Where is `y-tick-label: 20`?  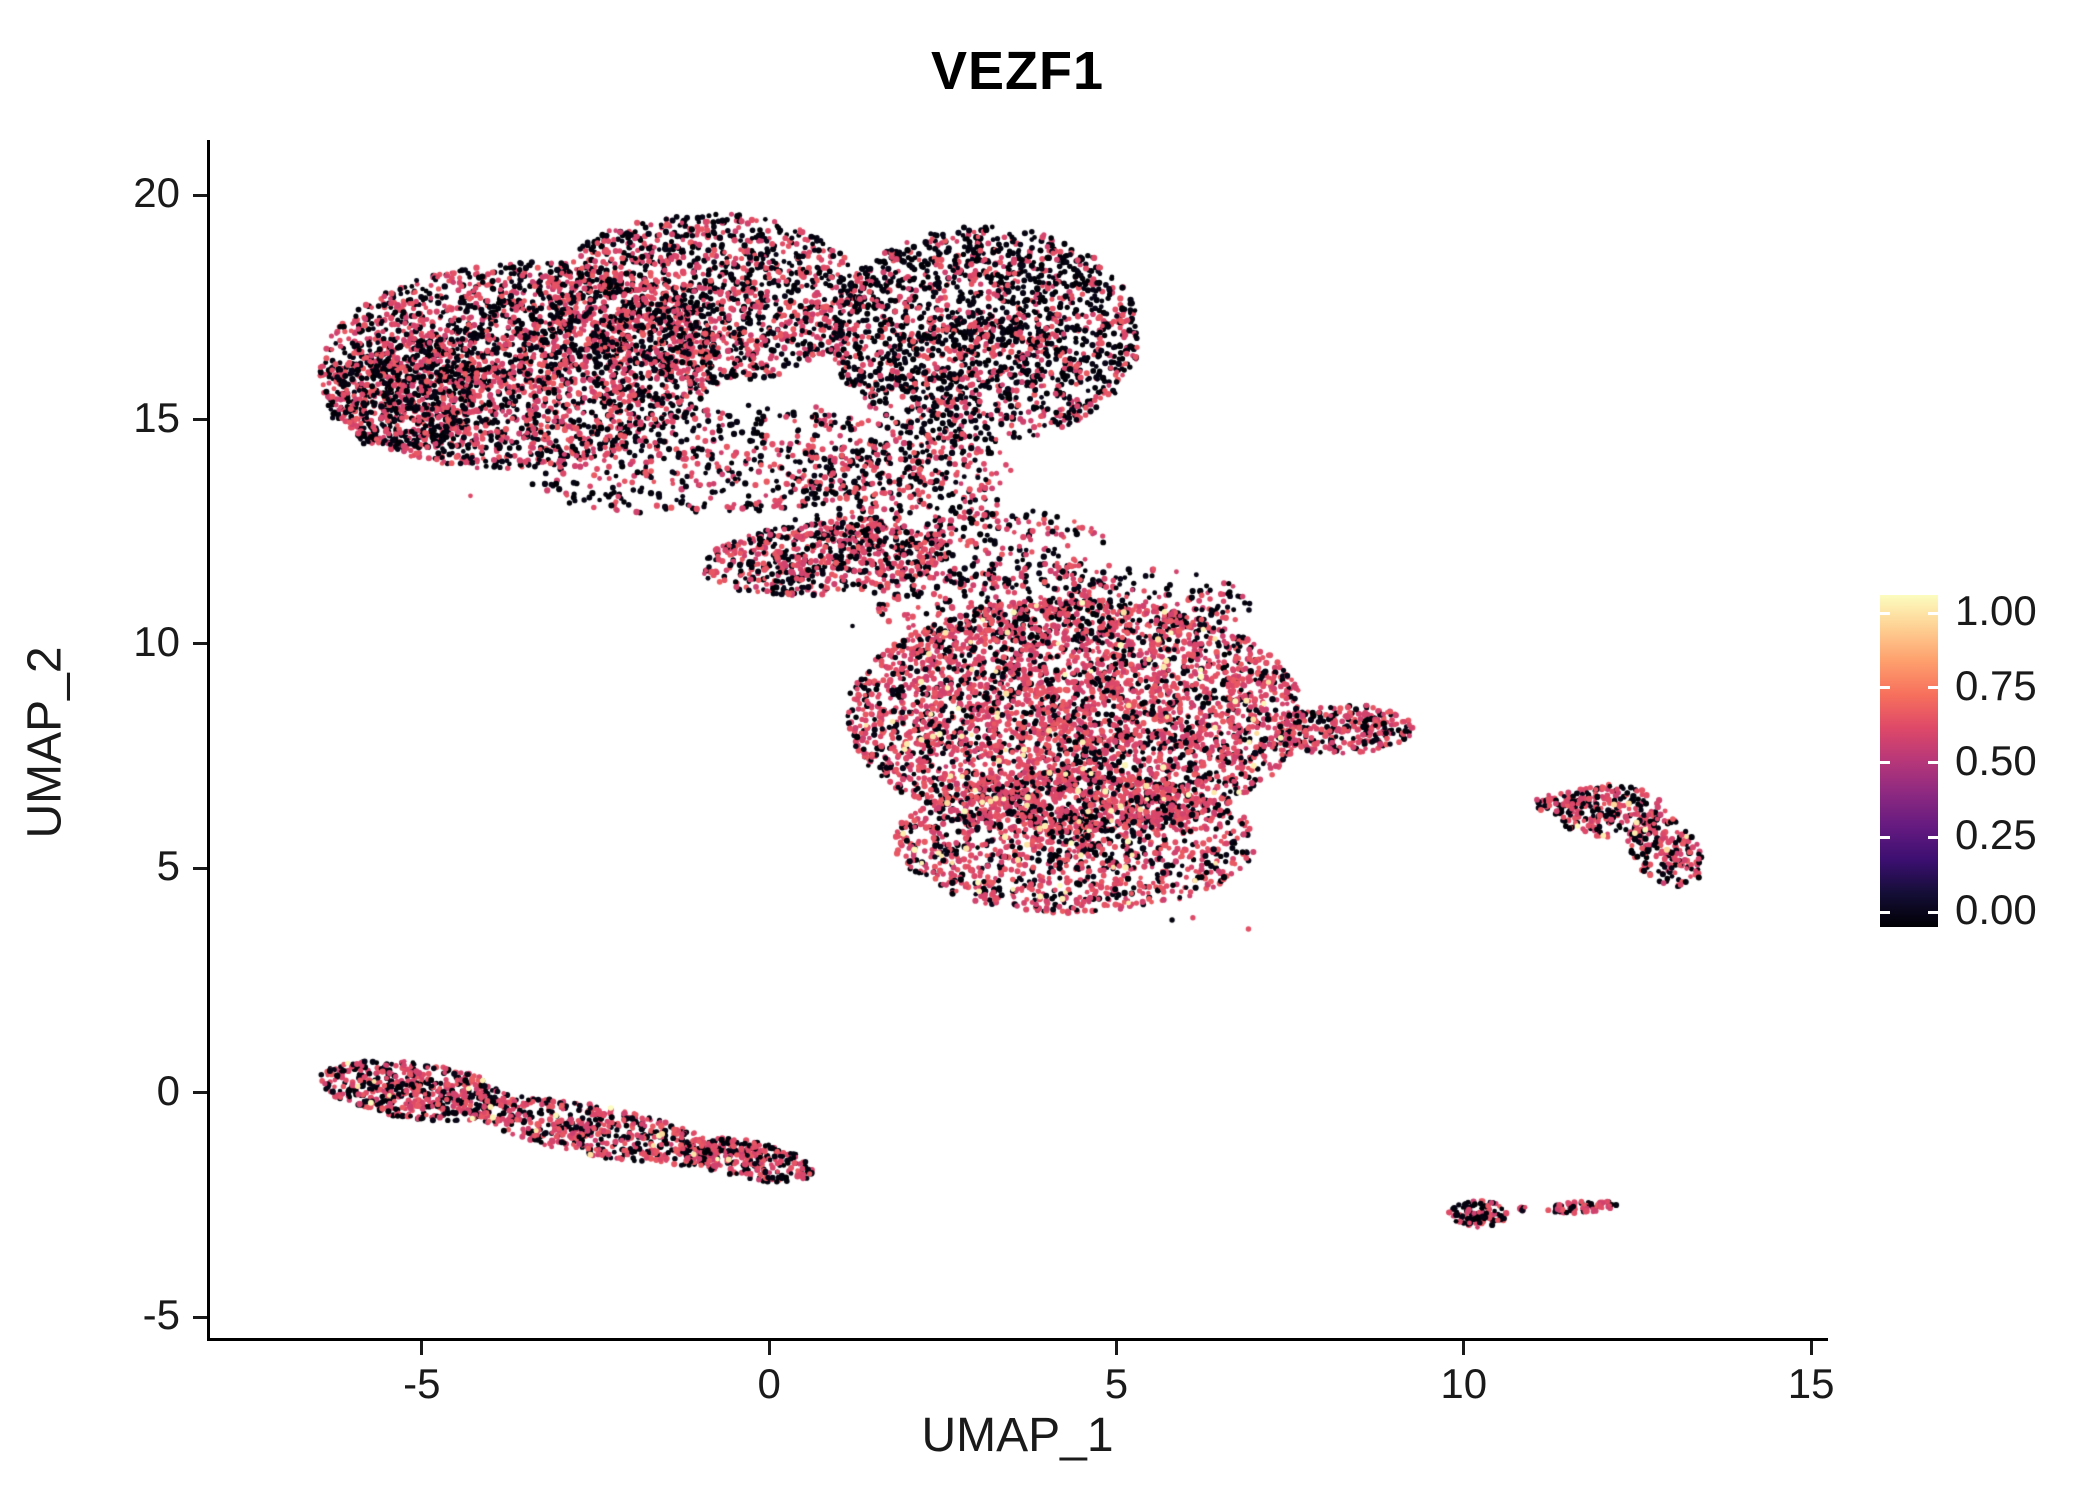
y-tick-label: 20 is located at coordinates (156, 193).